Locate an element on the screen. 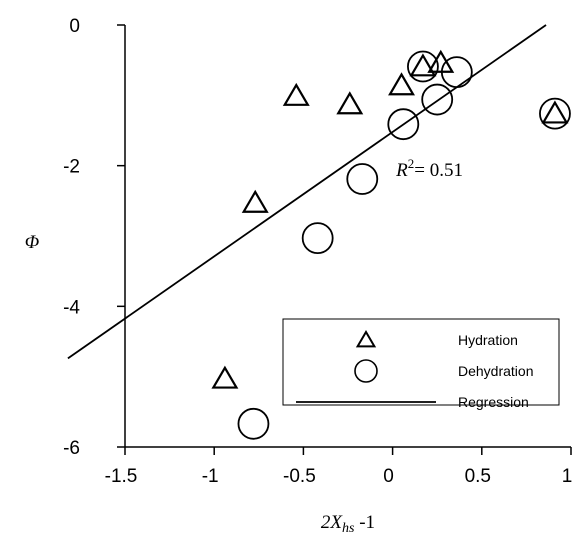  legend-circle is located at coordinates (366, 371).